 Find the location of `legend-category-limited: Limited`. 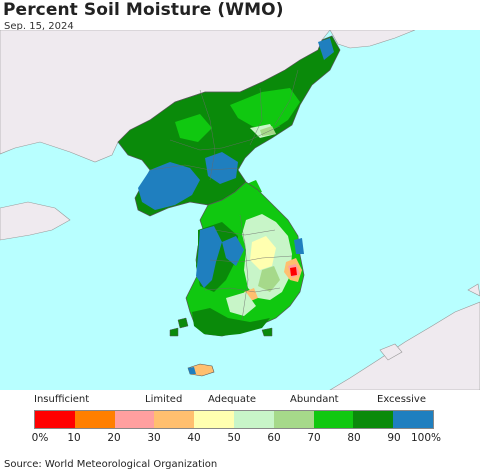

legend-category-limited: Limited is located at coordinates (164, 399).